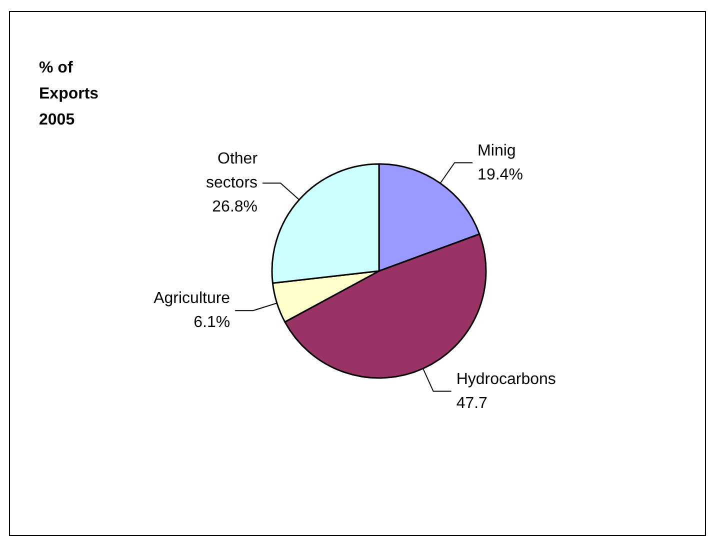  What do you see at coordinates (472, 403) in the screenshot?
I see `data-label: 47.7` at bounding box center [472, 403].